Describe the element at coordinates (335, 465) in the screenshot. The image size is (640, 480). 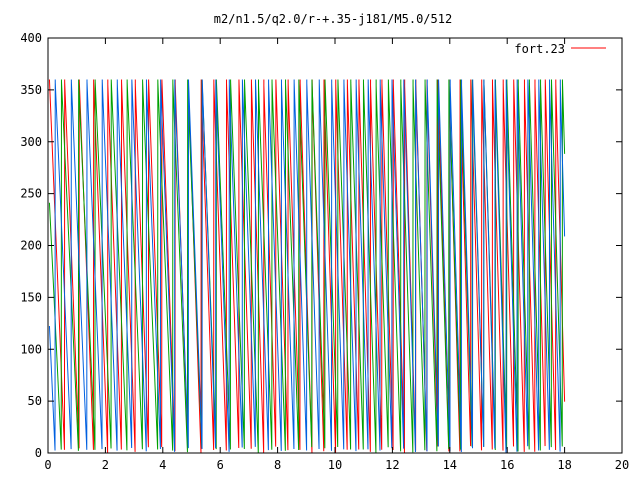
I see `x-tick-label: 10` at that location.